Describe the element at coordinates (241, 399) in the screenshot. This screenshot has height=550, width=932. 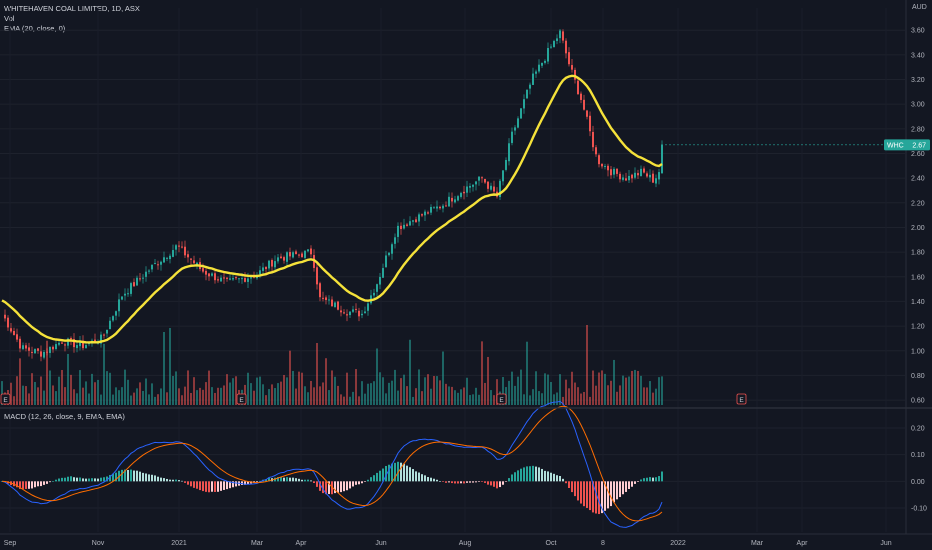
I see `earnings-marker` at that location.